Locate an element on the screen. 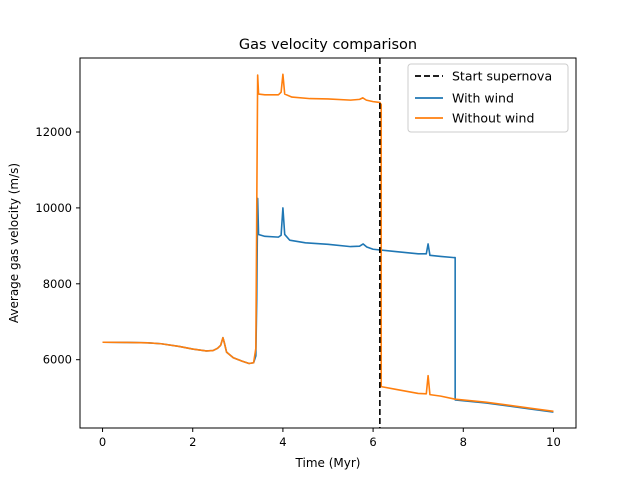  y-tick-label-10000: 10000 is located at coordinates (53, 208).